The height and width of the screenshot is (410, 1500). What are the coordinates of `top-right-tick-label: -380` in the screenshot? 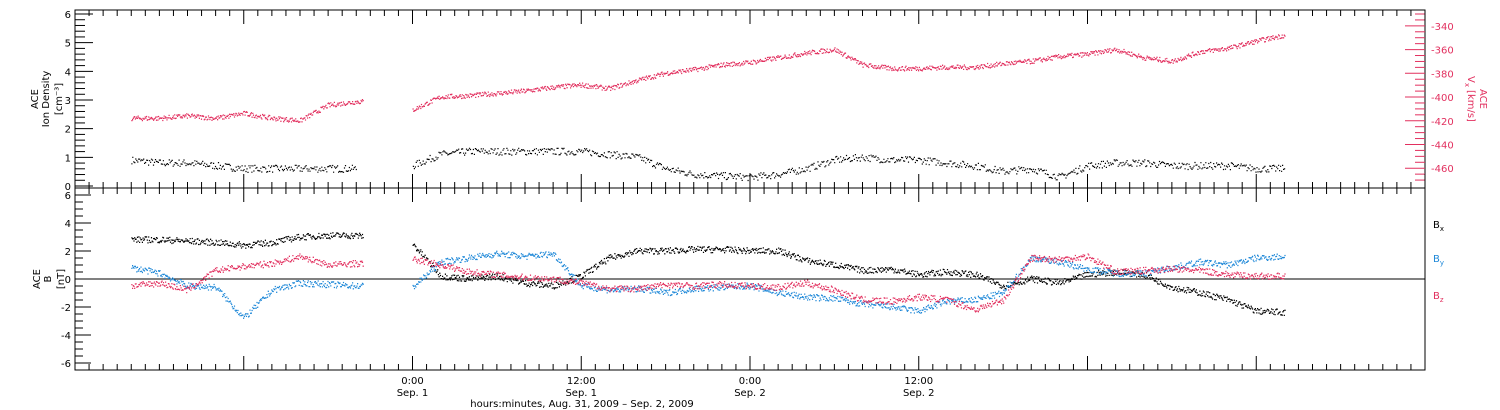 It's located at (1442, 74).